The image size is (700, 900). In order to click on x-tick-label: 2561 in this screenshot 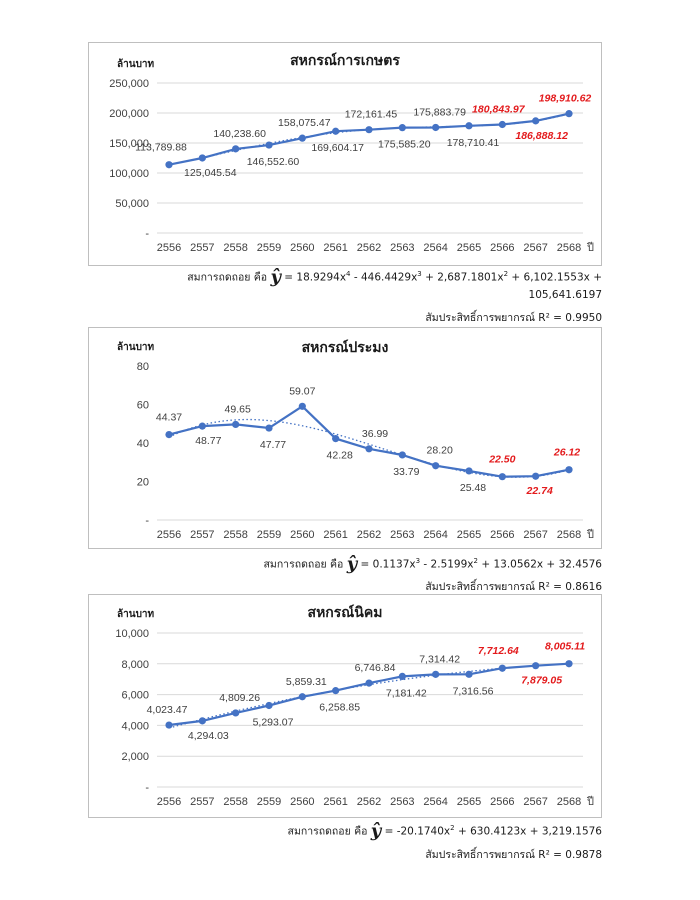, I will do `click(335, 248)`.